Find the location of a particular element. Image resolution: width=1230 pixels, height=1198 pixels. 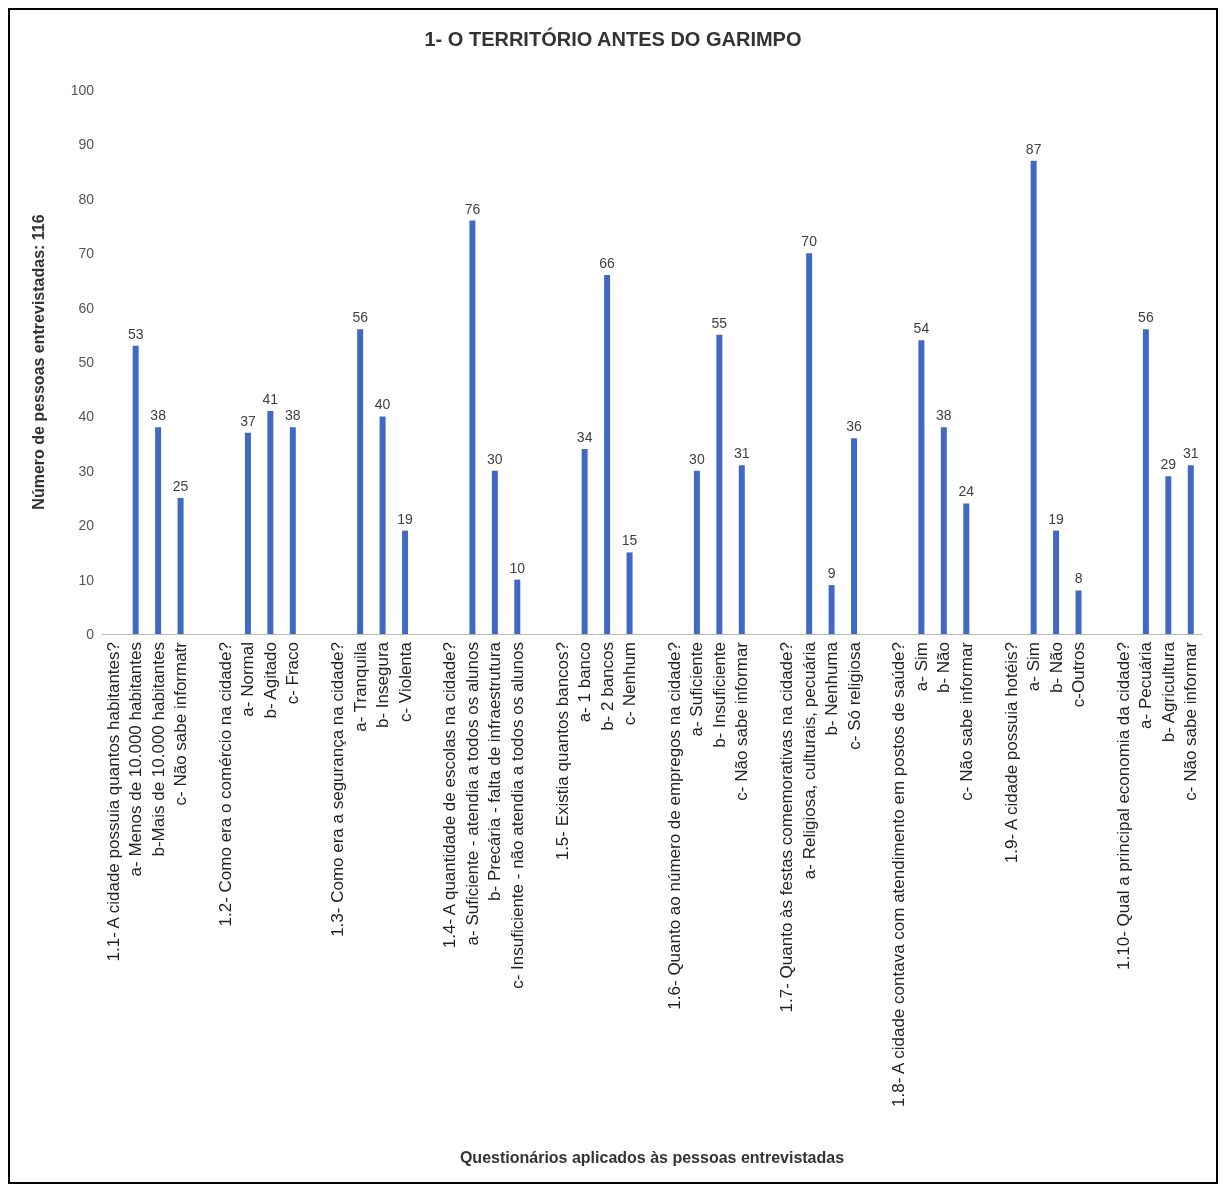

data-label: 24 is located at coordinates (966, 491).